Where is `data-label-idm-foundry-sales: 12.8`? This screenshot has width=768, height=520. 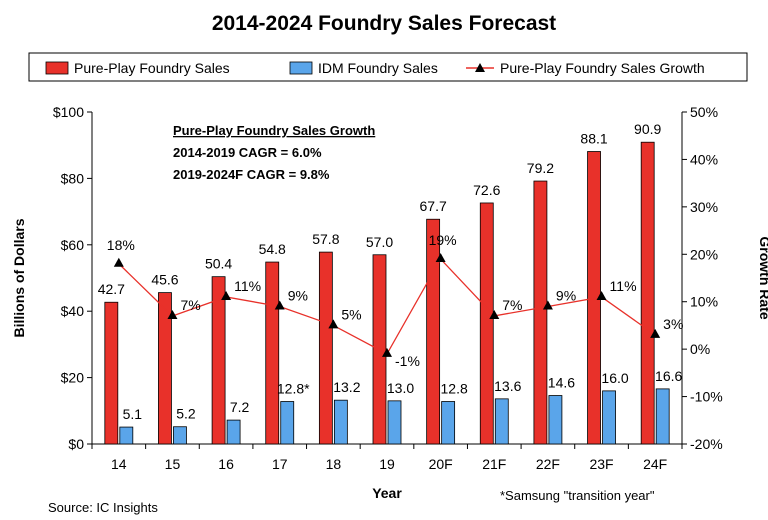 data-label-idm-foundry-sales: 12.8 is located at coordinates (454, 389).